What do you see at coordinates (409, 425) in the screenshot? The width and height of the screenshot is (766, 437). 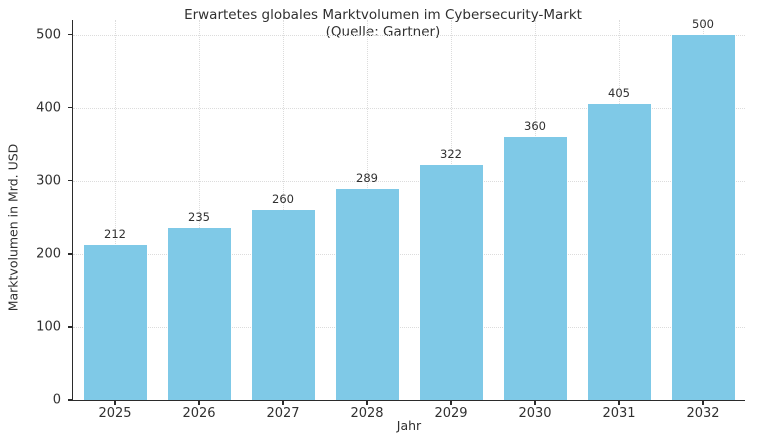 I see `x-axis-label: Jahr` at bounding box center [409, 425].